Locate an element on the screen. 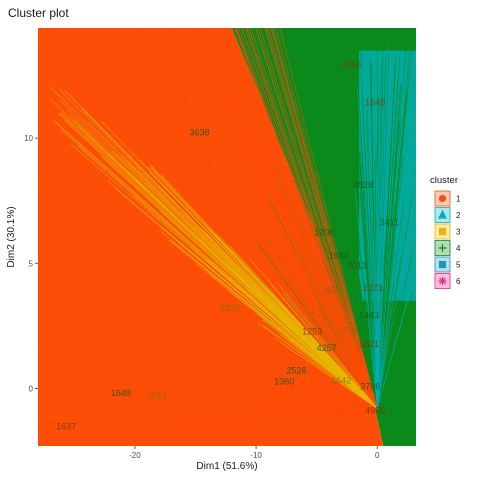  point-label: 1645 is located at coordinates (375, 103).